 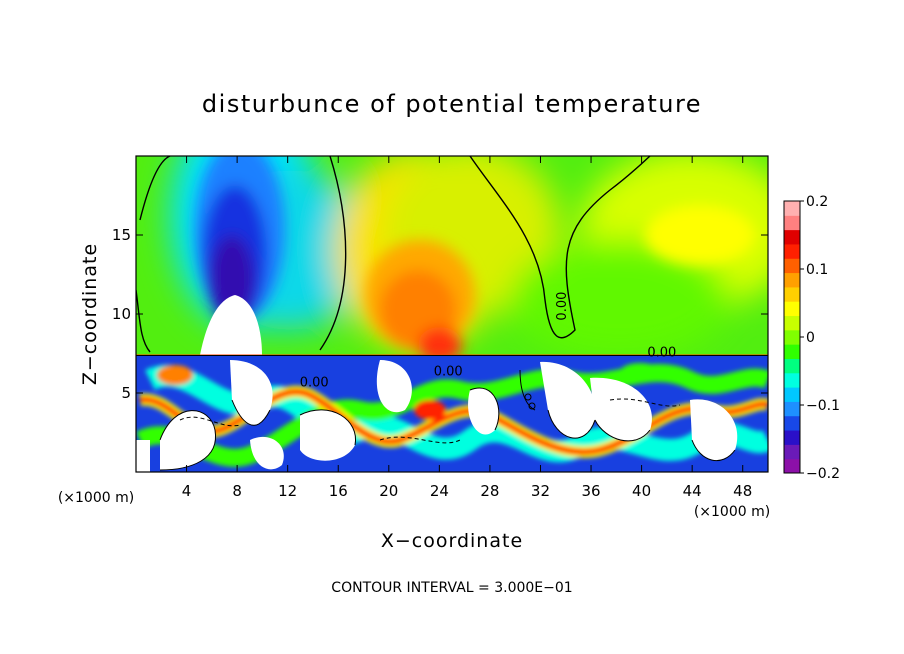 I want to click on x-tick-label: 44, so click(x=692, y=491).